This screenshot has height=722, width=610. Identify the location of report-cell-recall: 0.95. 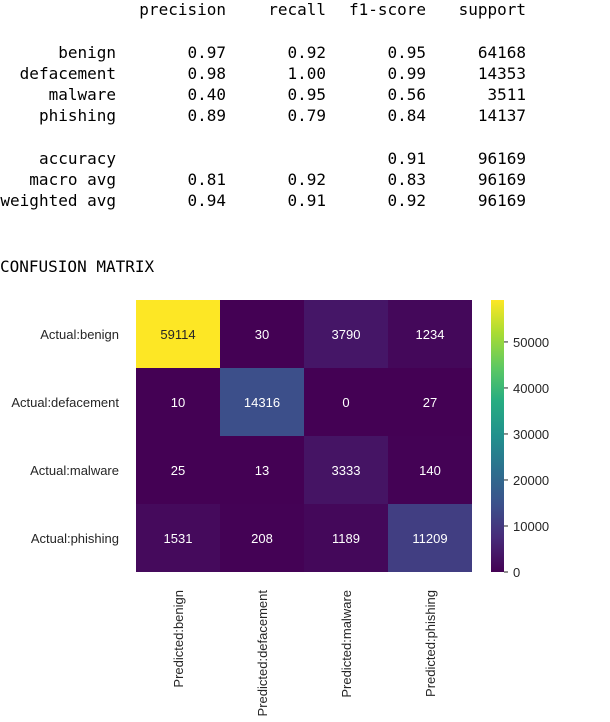
(306, 94).